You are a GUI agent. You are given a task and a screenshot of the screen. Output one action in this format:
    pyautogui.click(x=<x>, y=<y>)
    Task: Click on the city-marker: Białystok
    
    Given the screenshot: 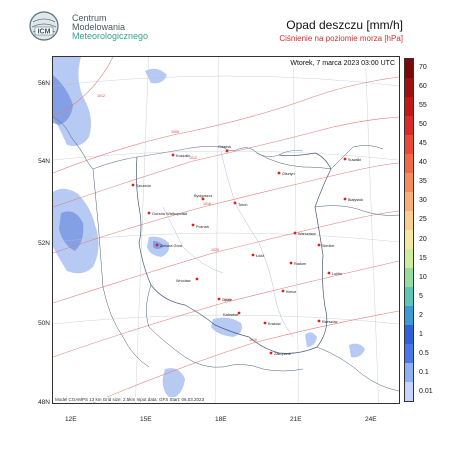 What is the action you would take?
    pyautogui.click(x=353, y=199)
    